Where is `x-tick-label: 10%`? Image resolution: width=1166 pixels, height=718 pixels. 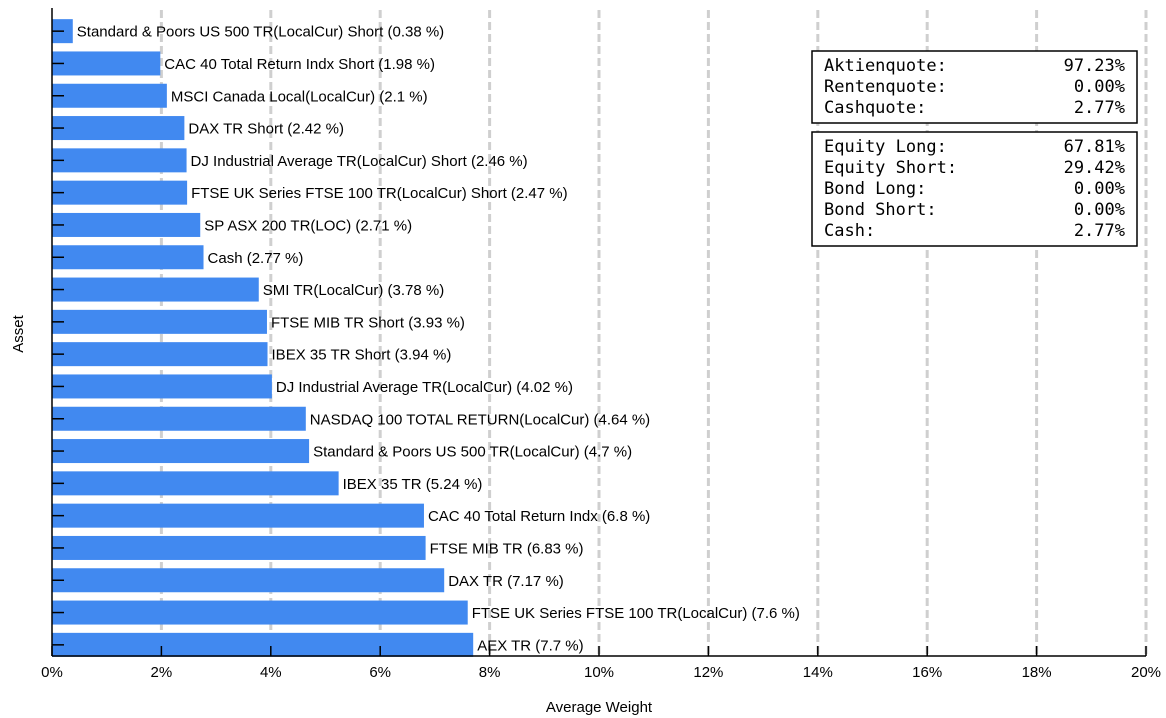 x-tick-label: 10% is located at coordinates (599, 672).